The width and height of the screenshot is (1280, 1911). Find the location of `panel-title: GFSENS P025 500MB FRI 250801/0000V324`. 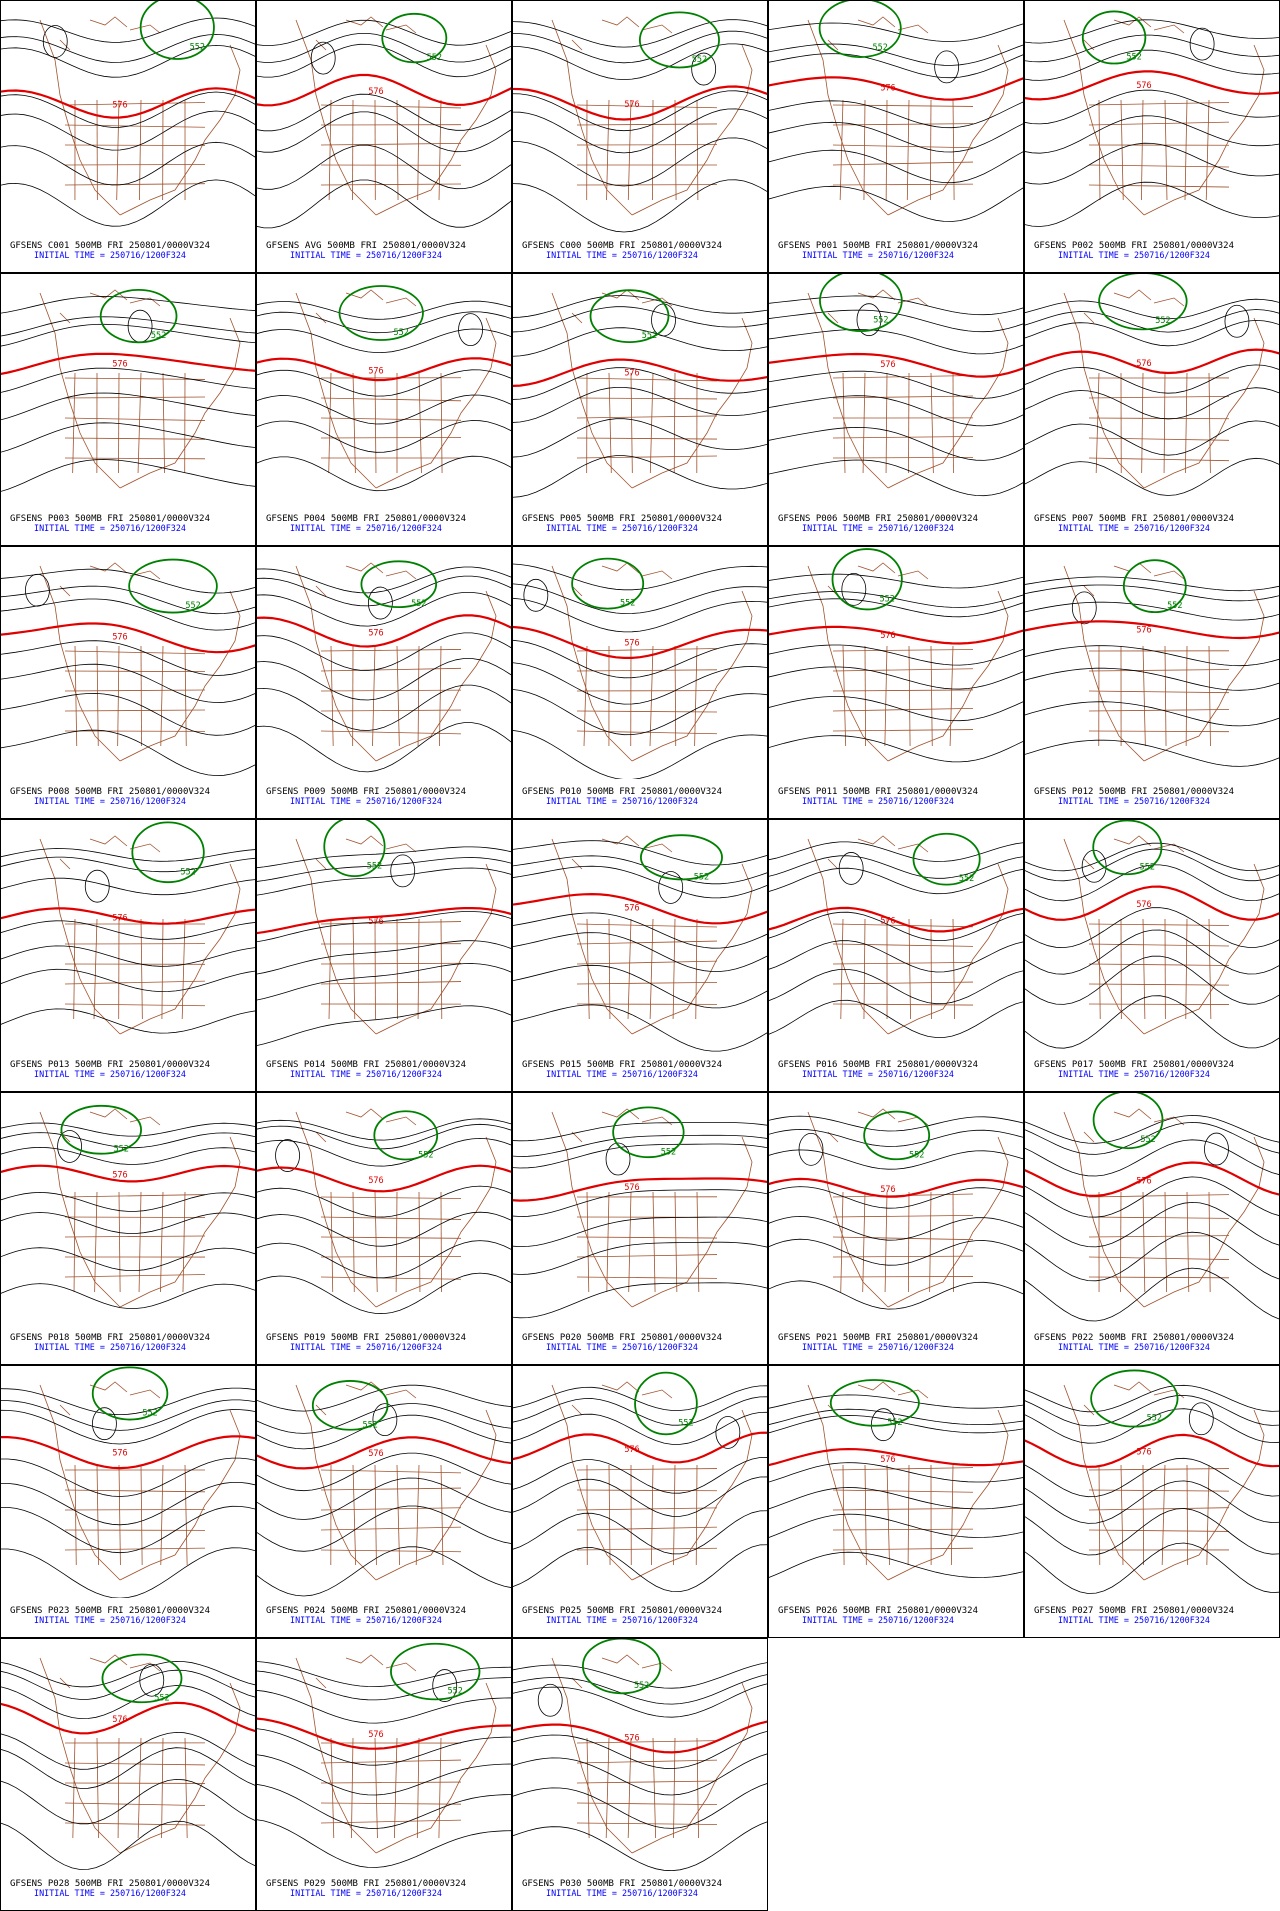

panel-title: GFSENS P025 500MB FRI 250801/0000V324 is located at coordinates (622, 1611).